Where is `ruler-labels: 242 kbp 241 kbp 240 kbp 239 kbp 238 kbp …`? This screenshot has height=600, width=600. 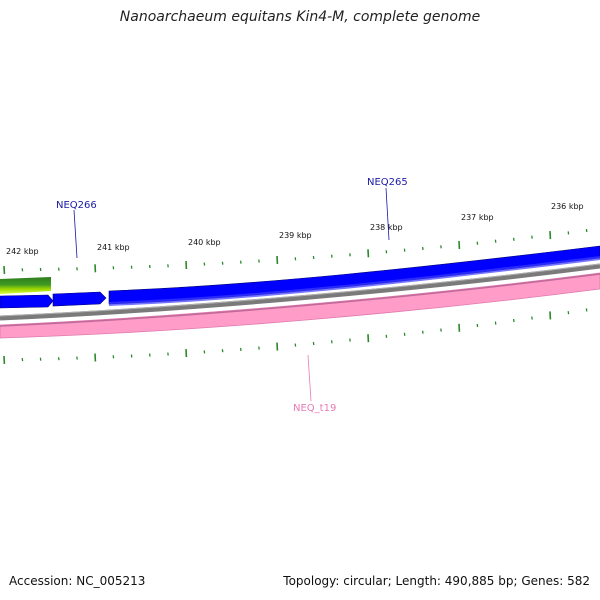
ruler-labels: 242 kbp 241 kbp 240 kbp 239 kbp 238 kbp … is located at coordinates (295, 229).